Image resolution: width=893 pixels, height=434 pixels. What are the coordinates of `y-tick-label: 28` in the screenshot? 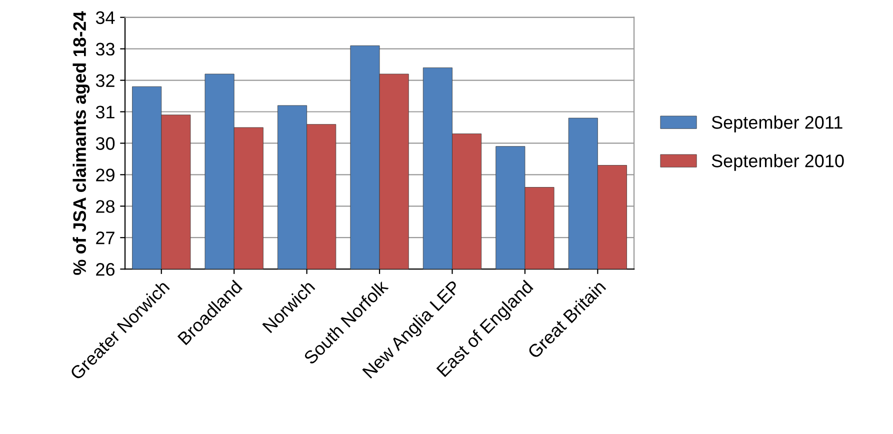 It's located at (105, 206).